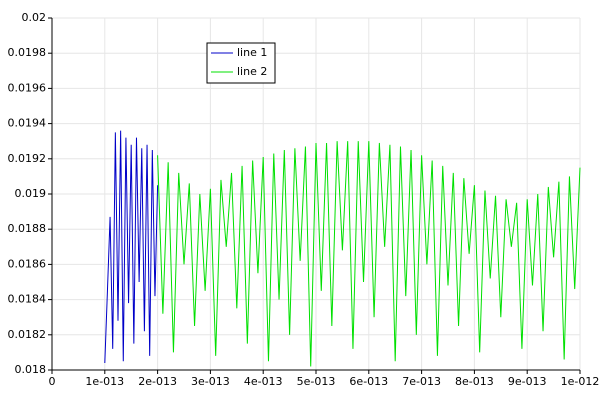  I want to click on x-tick-label: 1e-013, so click(104, 381).